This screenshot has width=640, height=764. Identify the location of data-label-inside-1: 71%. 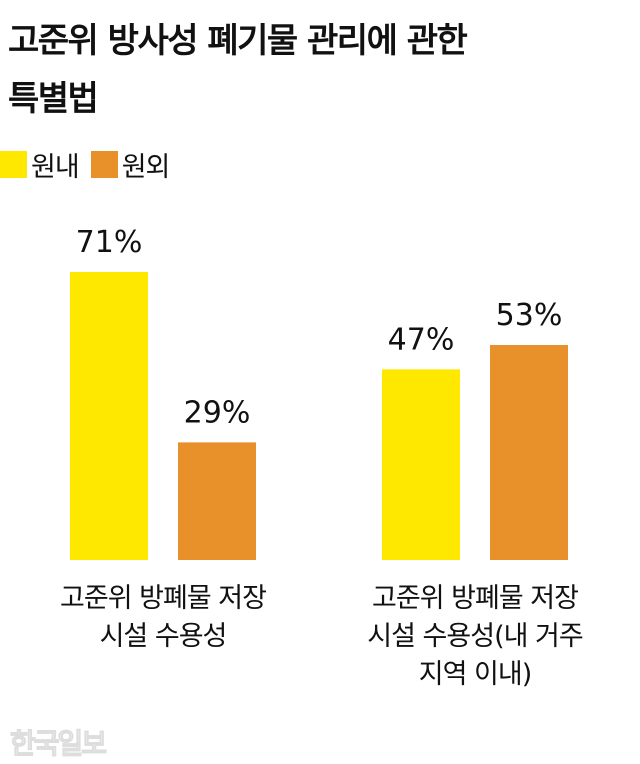
(109, 242).